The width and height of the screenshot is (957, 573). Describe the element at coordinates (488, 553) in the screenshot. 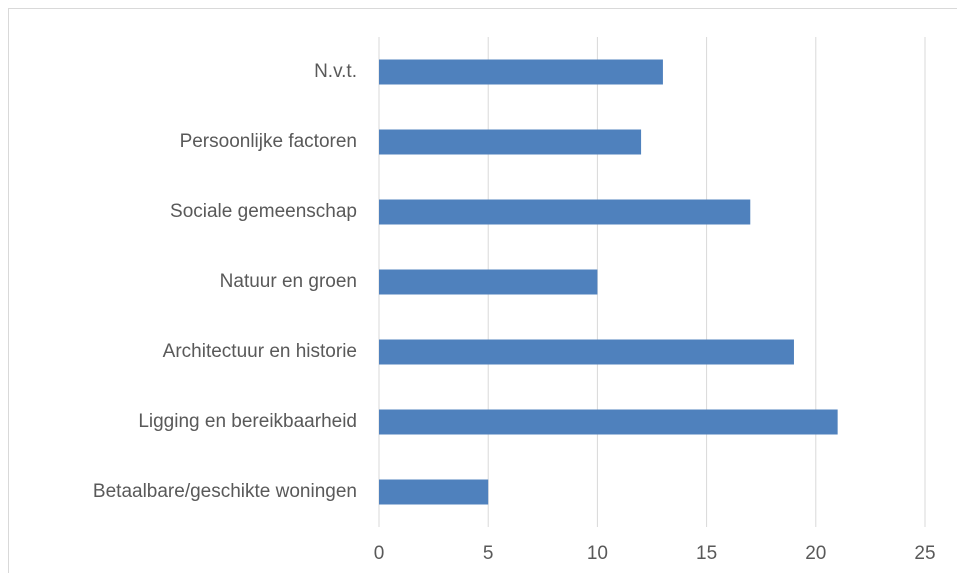

I see `x-tick-label: 5` at that location.